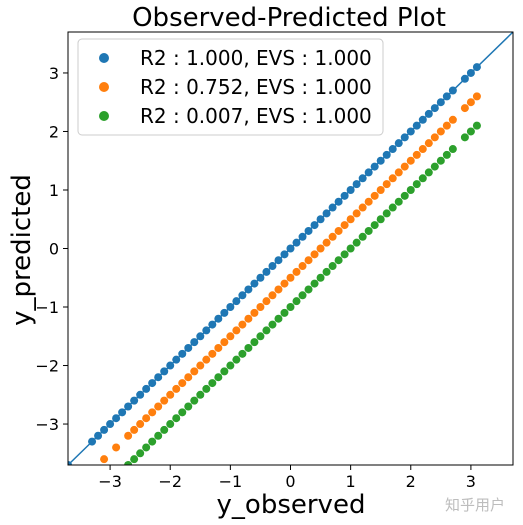 The width and height of the screenshot is (523, 525). I want to click on legend-label: R2 : 1.000, EVS : 1.000, so click(256, 58).